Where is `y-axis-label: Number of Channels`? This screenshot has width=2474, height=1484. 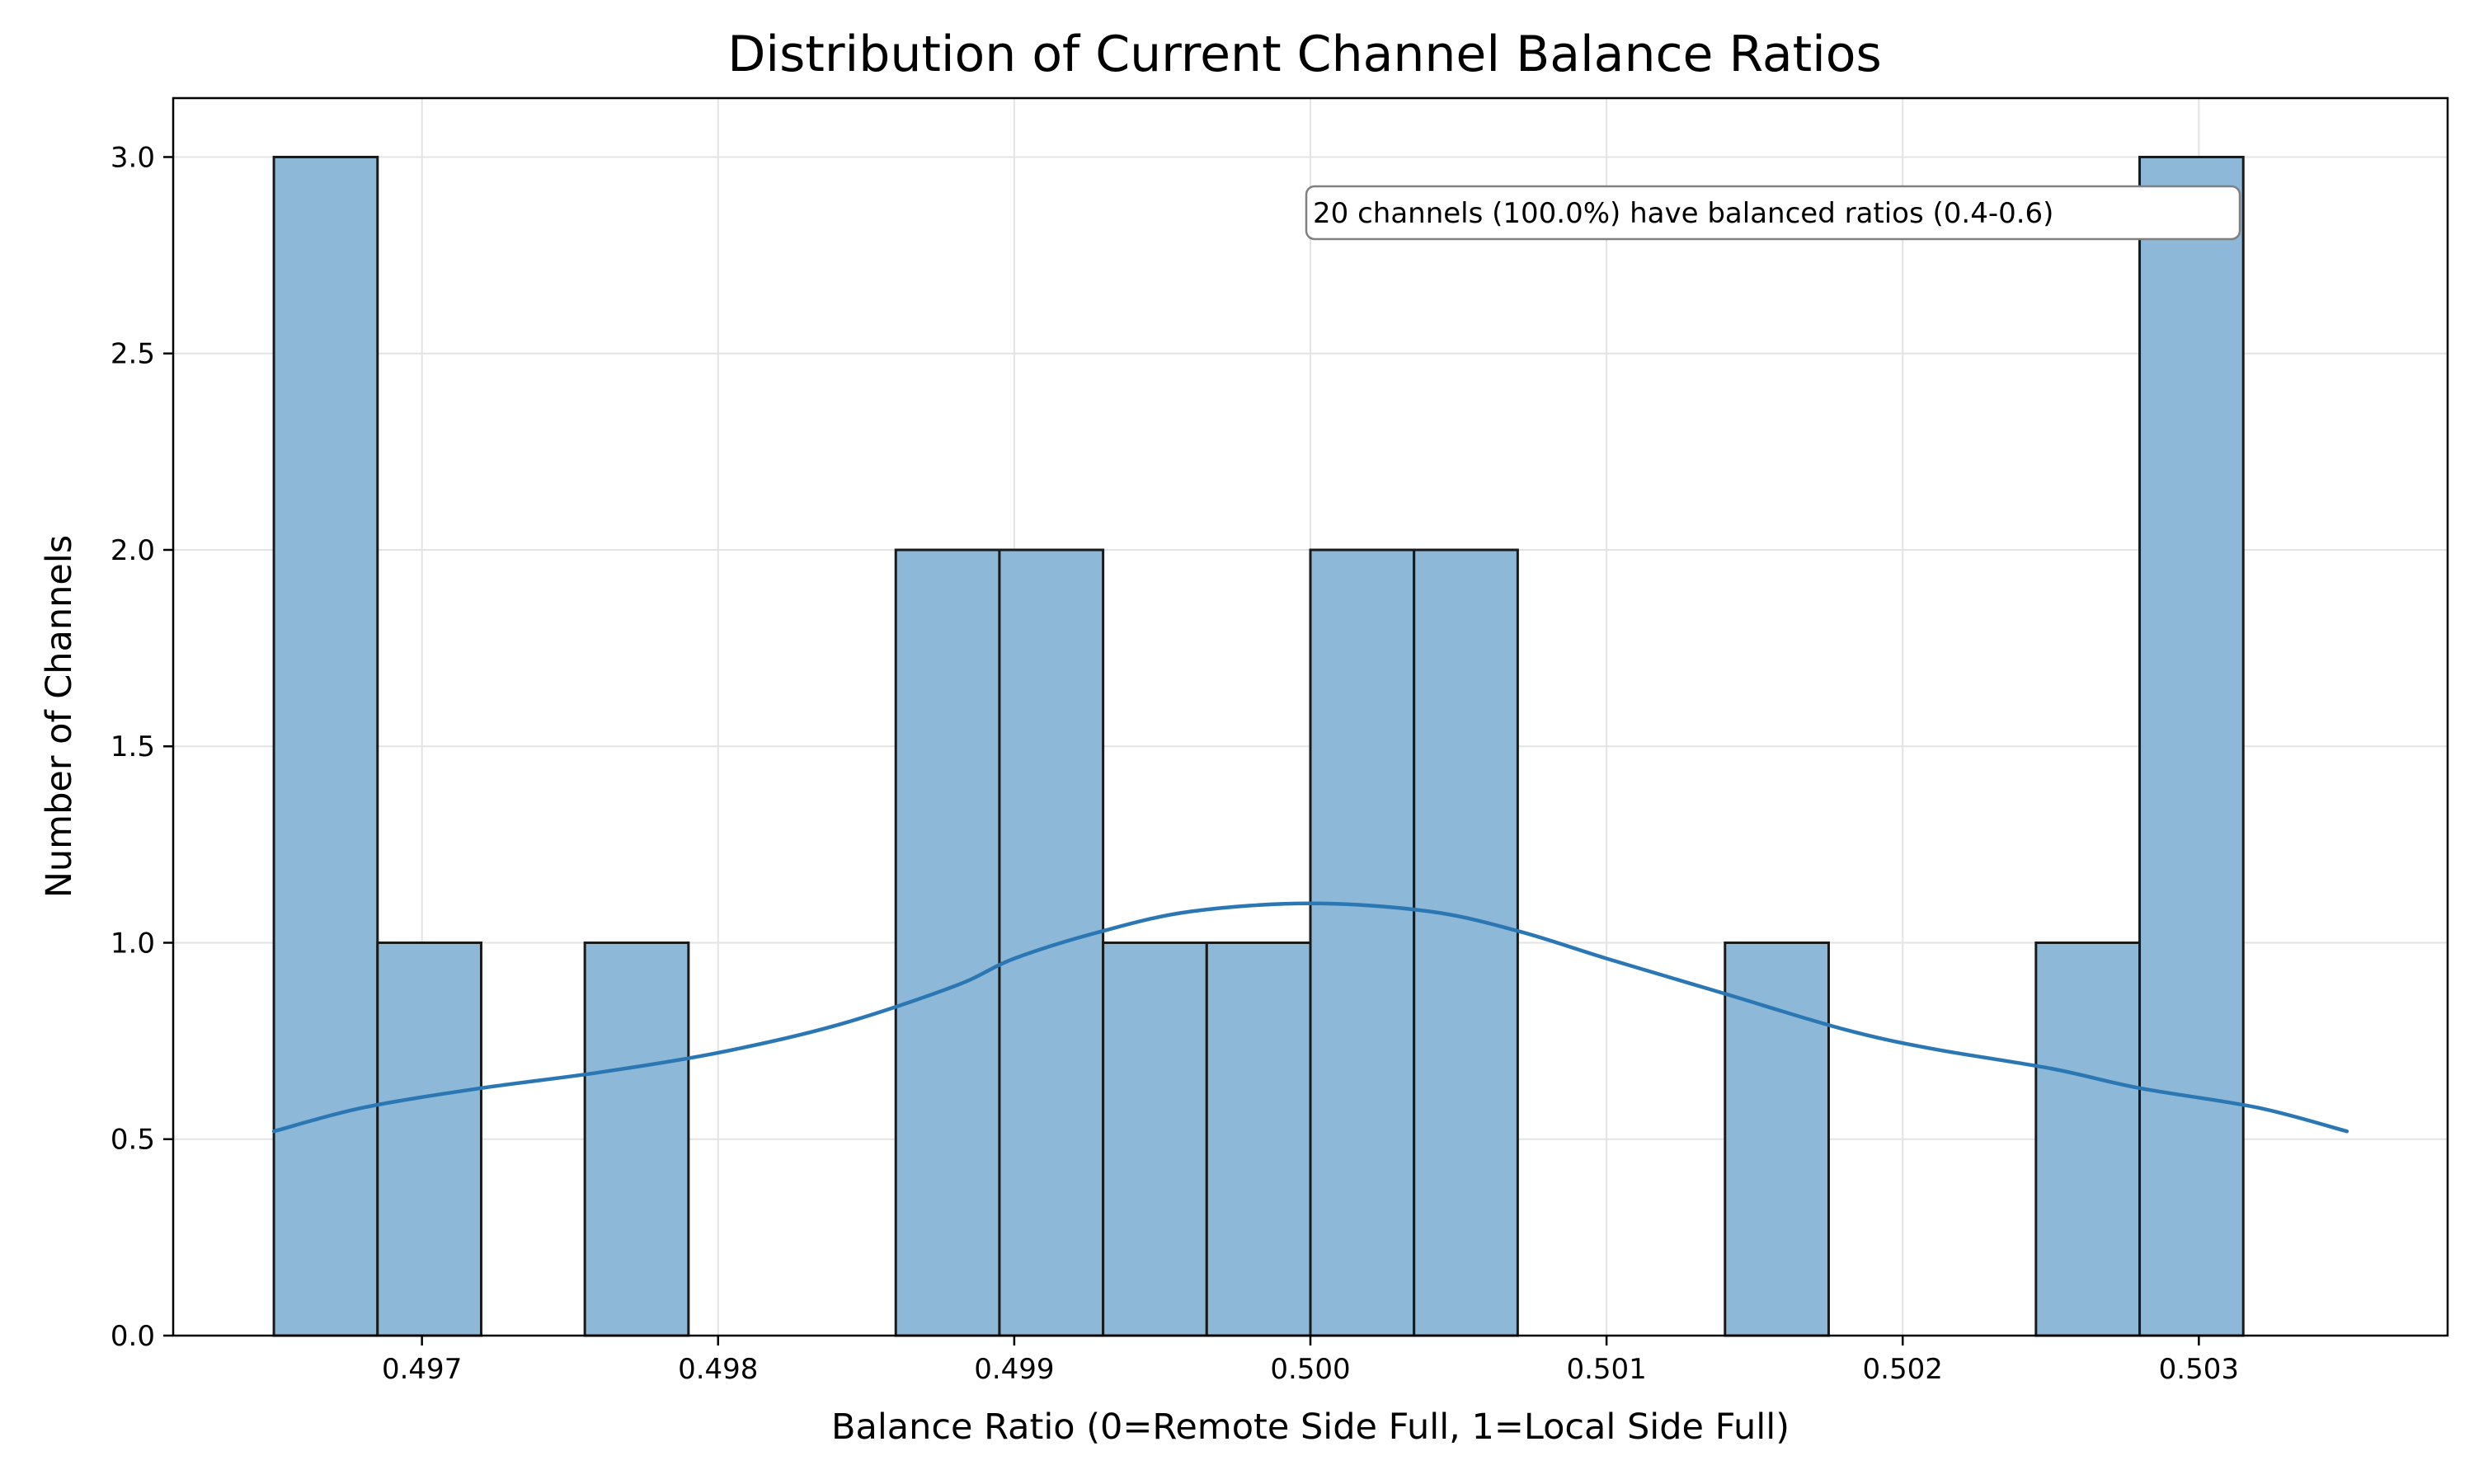 y-axis-label: Number of Channels is located at coordinates (59, 716).